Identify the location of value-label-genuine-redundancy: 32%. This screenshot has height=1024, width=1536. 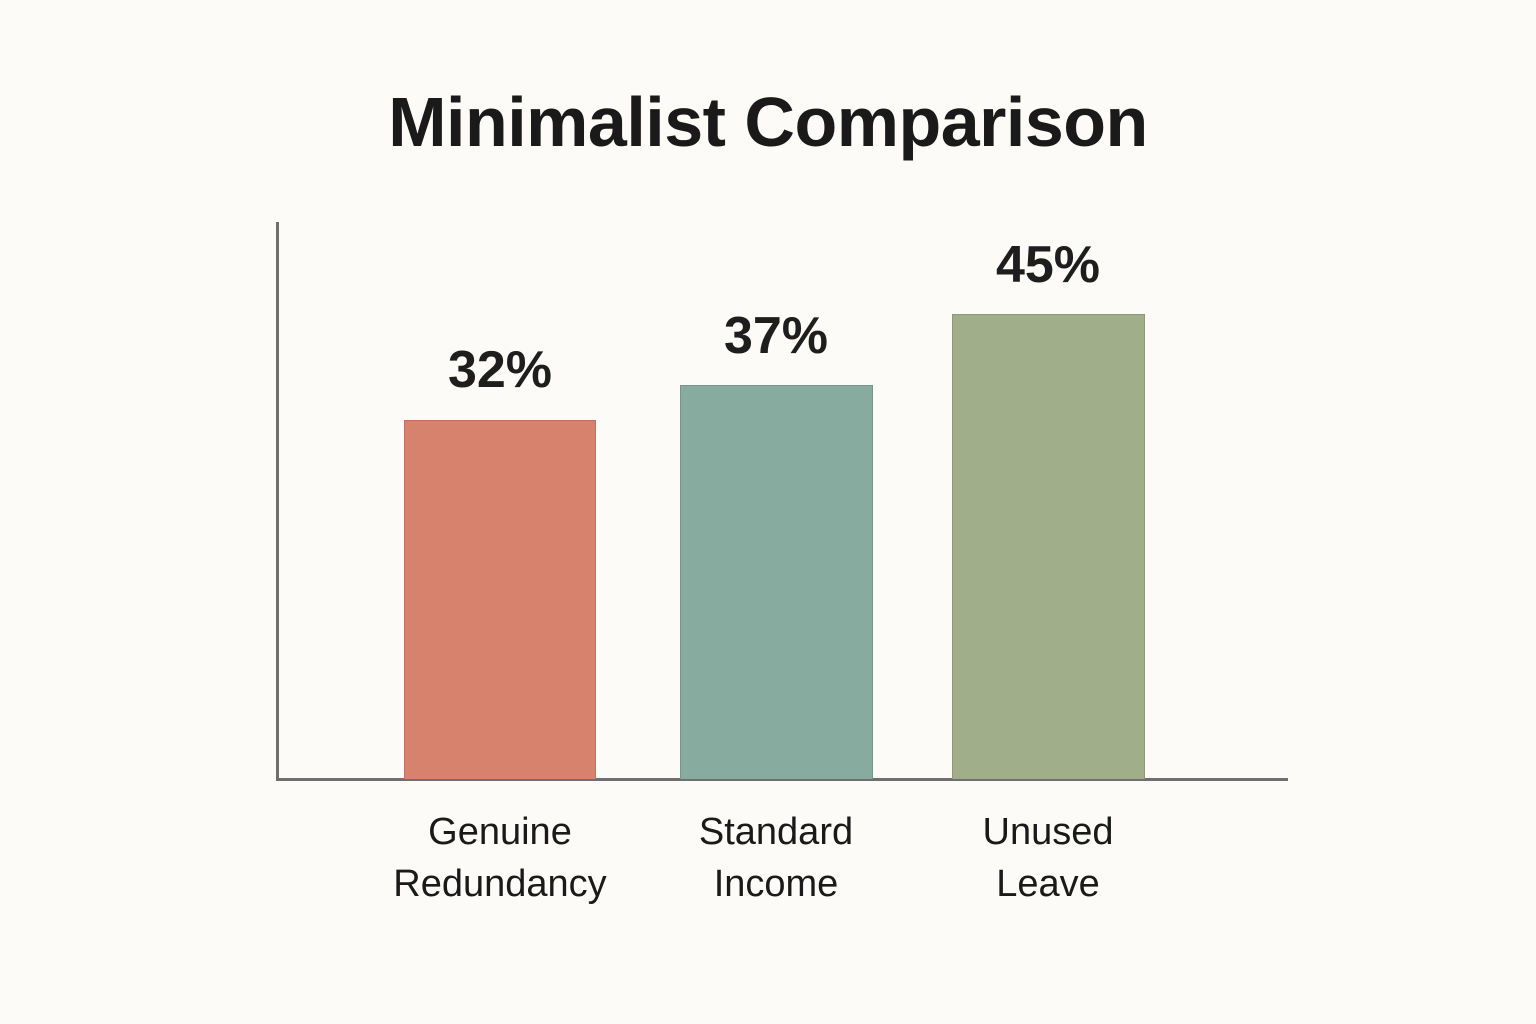
(500, 370).